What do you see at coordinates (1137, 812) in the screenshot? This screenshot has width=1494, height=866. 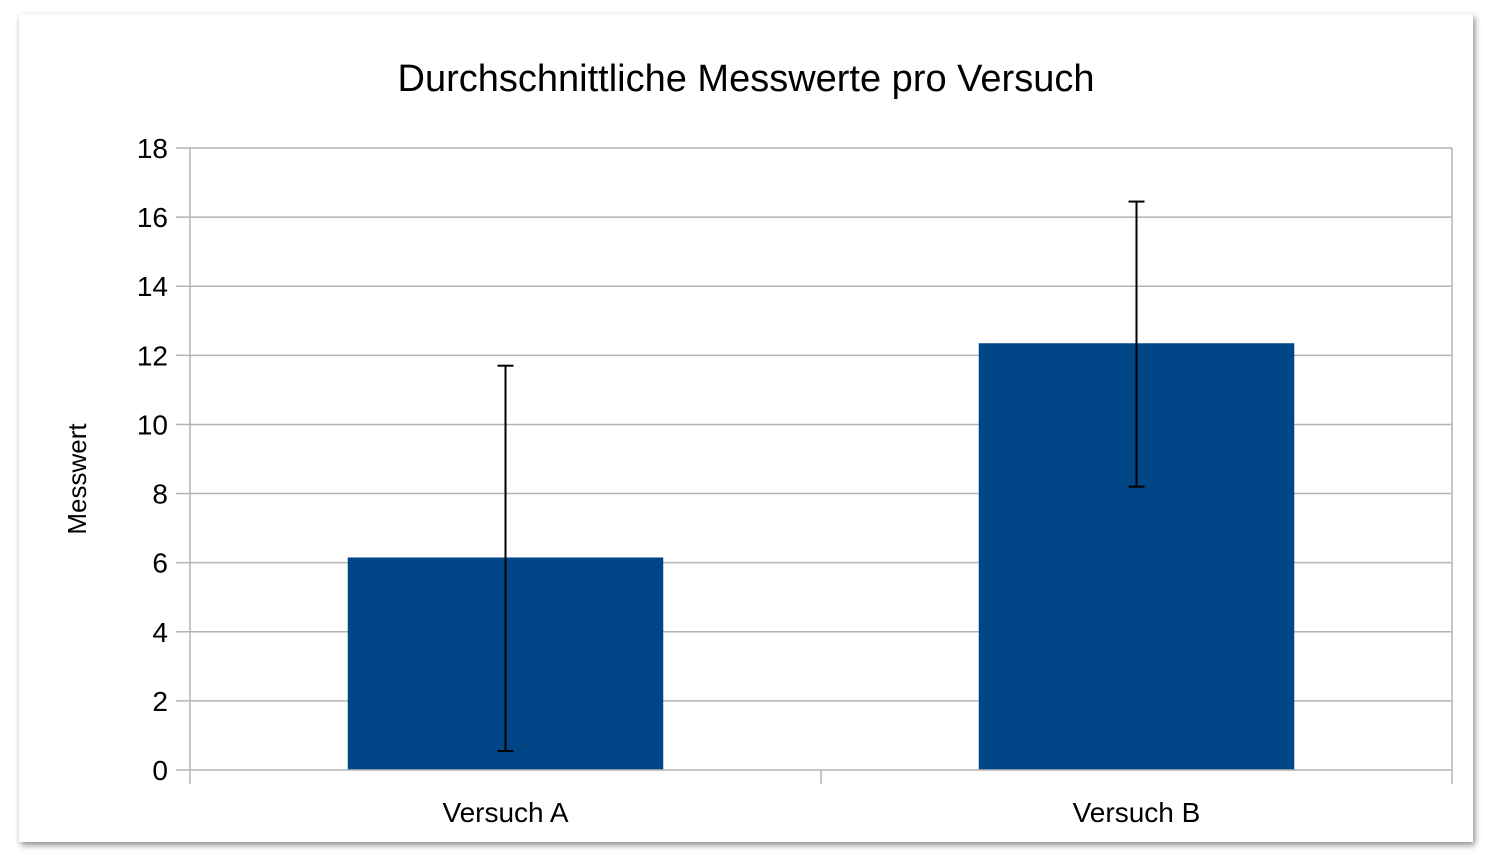 I see `x-tick-label-2: Versuch B` at bounding box center [1137, 812].